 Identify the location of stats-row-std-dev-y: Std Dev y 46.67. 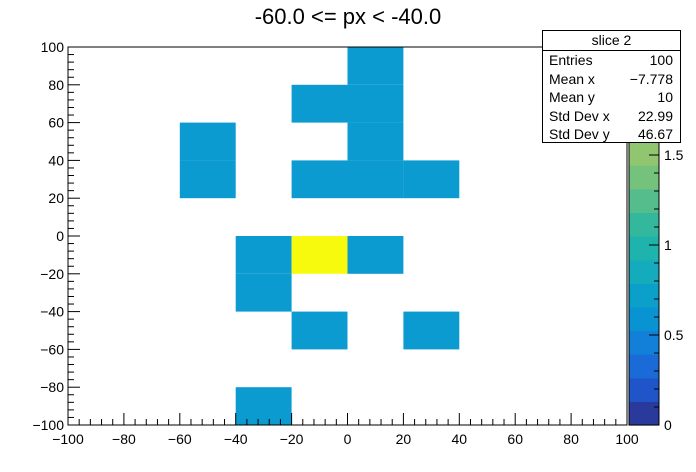
(611, 134).